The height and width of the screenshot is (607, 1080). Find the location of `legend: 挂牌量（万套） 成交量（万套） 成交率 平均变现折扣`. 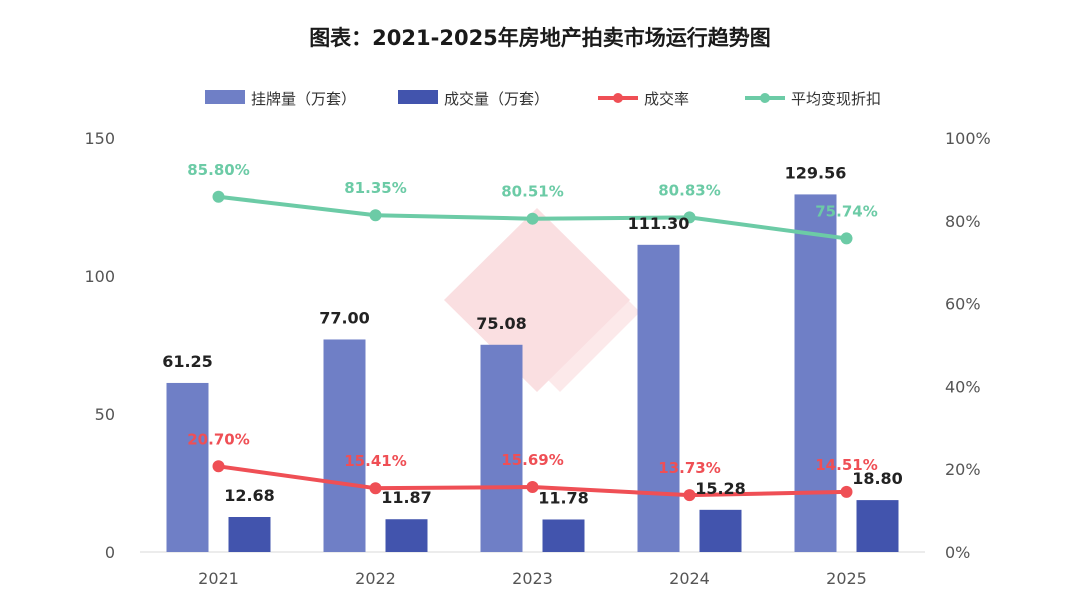

legend: 挂牌量（万套） 成交量（万套） 成交率 平均变现折扣 is located at coordinates (543, 99).